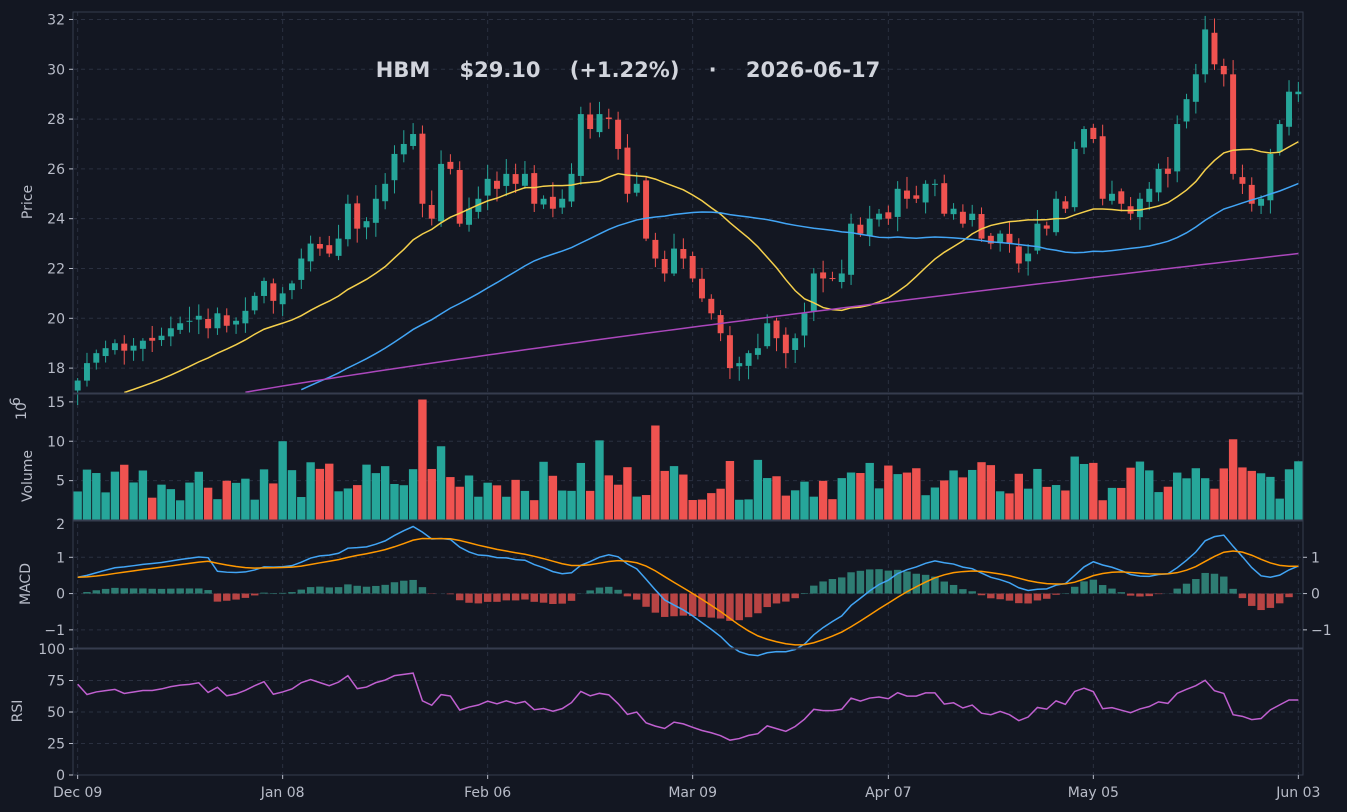 Image resolution: width=1347 pixels, height=812 pixels. Describe the element at coordinates (282, 793) in the screenshot. I see `x-tick-label: Jan 08` at that location.